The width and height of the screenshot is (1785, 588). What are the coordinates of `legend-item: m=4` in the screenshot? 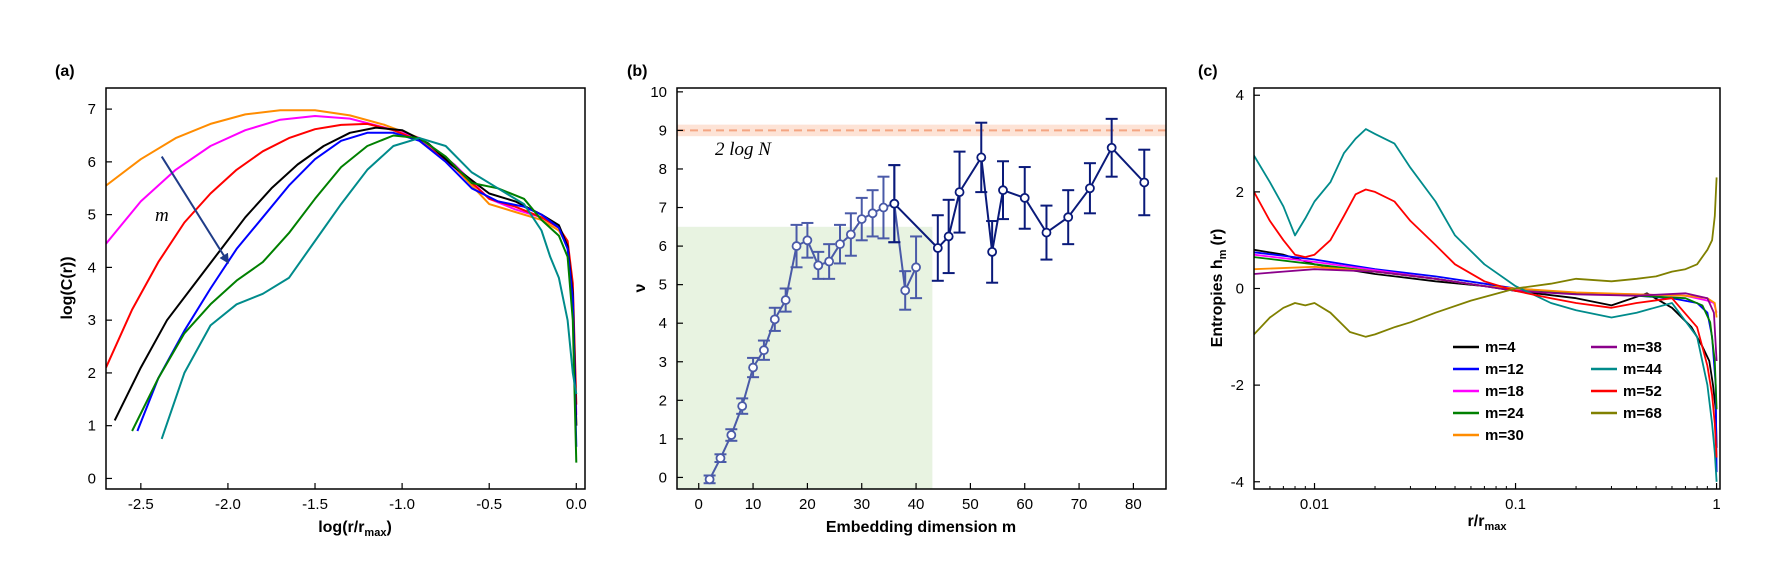 It's located at (1484, 347).